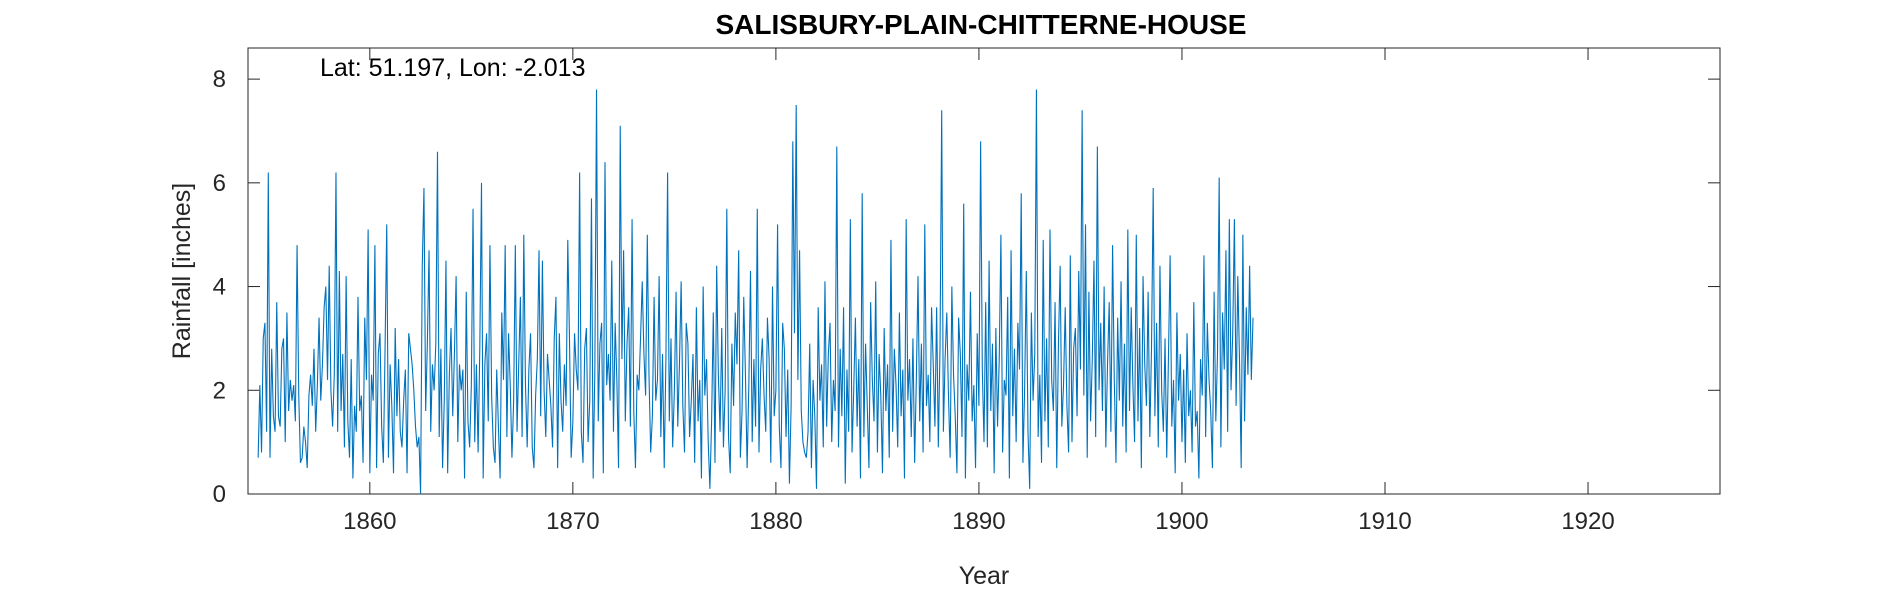  Describe the element at coordinates (219, 494) in the screenshot. I see `y-tick-label: 0` at that location.